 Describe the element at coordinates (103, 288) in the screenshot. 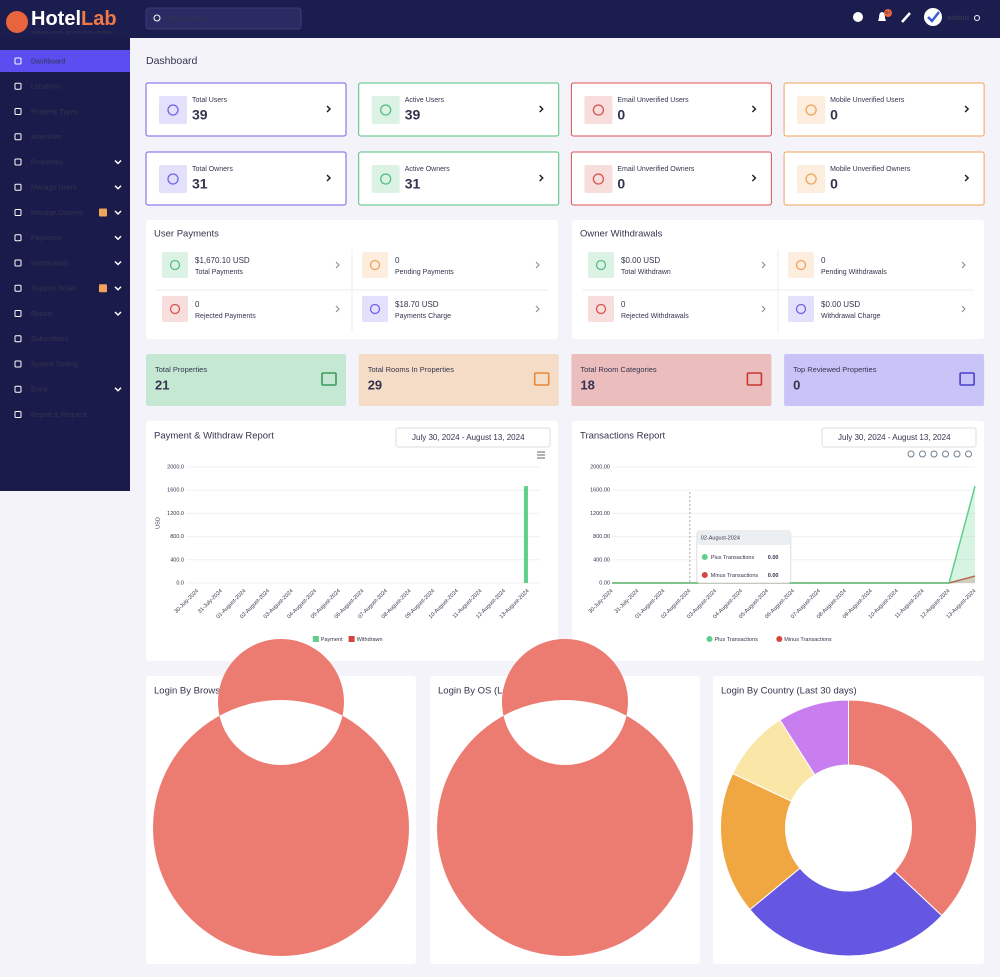

I see `sidebar-badge` at that location.